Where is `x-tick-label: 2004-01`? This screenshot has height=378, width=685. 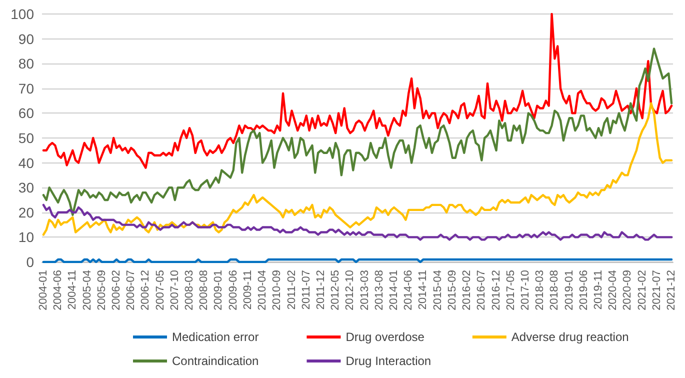 x-tick-label: 2004-01 is located at coordinates (43, 290).